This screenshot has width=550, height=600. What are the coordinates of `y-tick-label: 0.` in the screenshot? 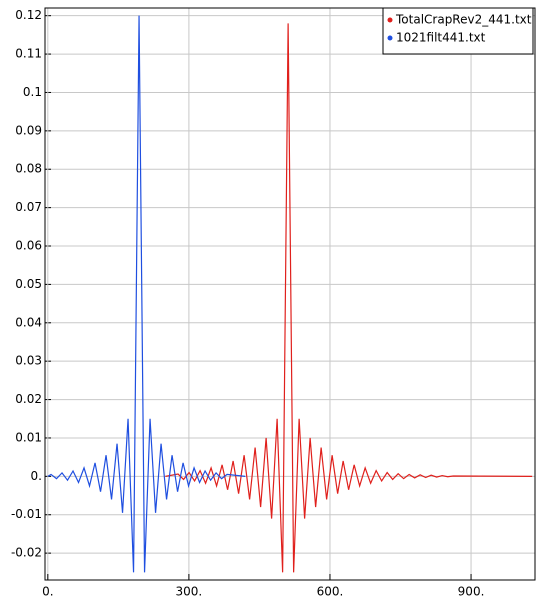 It's located at (36, 476).